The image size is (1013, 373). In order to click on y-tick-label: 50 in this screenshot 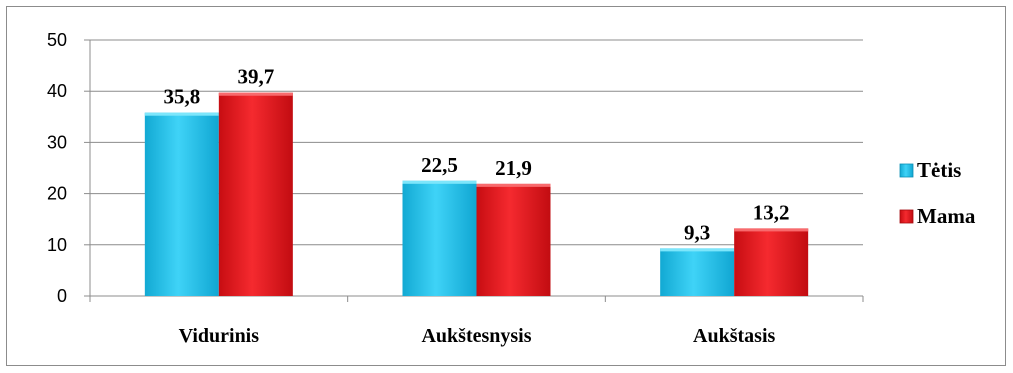, I will do `click(57, 40)`.